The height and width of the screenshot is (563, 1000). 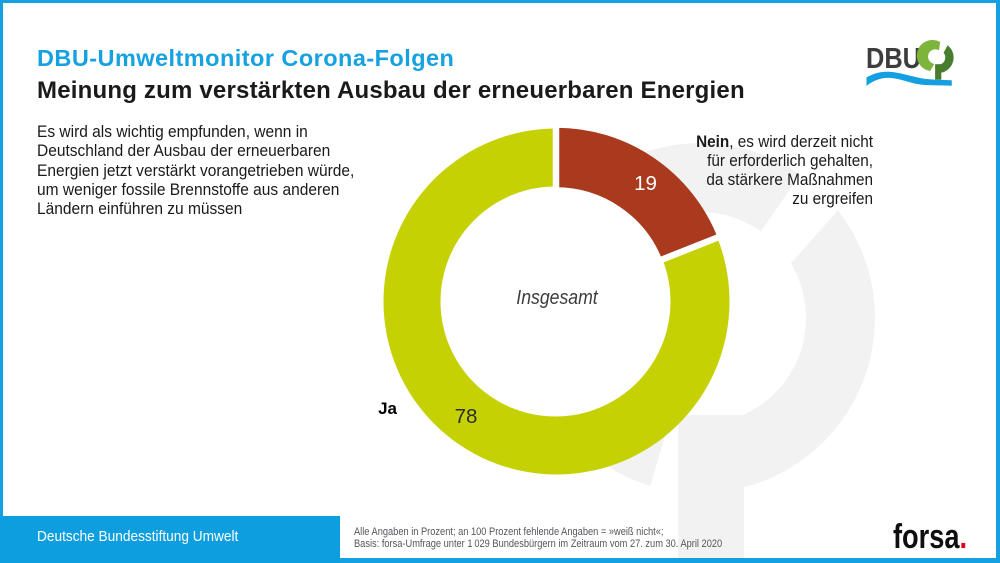 What do you see at coordinates (893, 59) in the screenshot?
I see `svg-text: DBU` at bounding box center [893, 59].